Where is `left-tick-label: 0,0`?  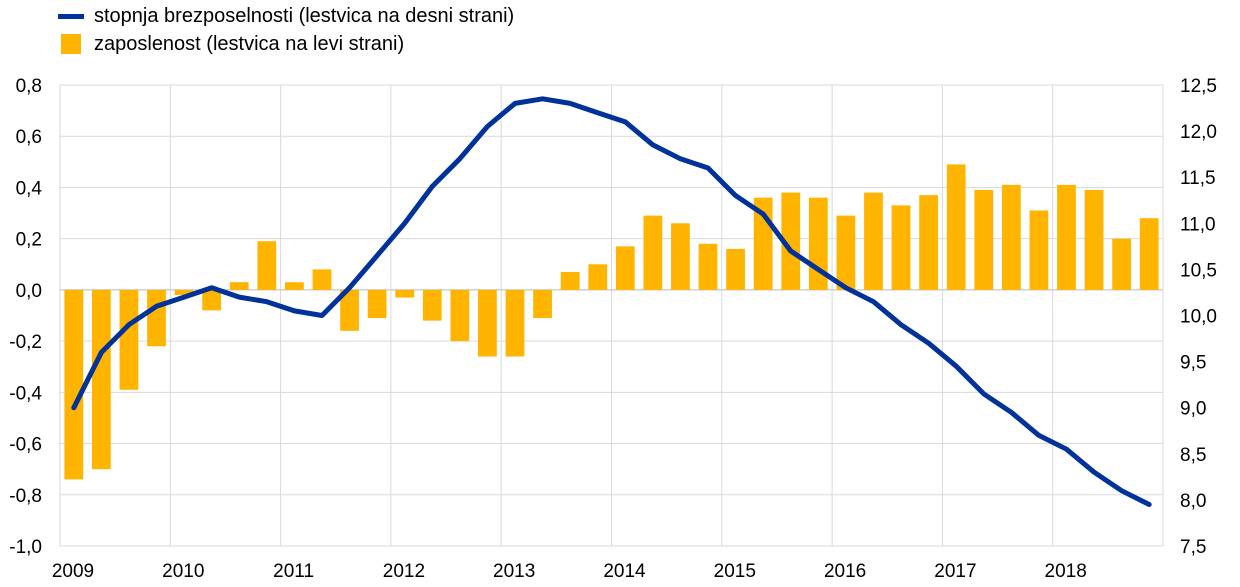 left-tick-label: 0,0 is located at coordinates (29, 291).